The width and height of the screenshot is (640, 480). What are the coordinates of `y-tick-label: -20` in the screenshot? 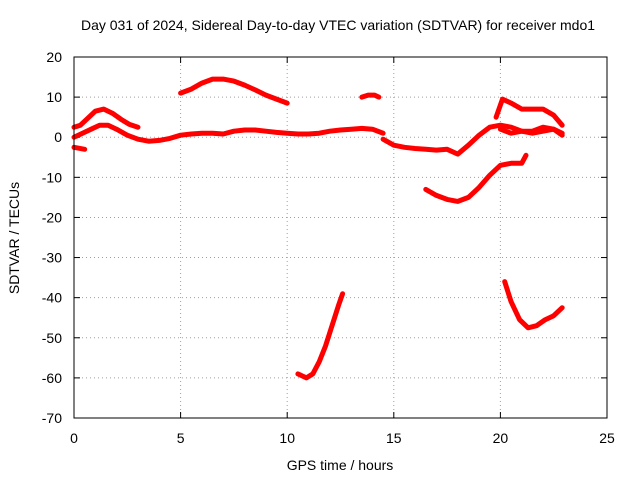 It's located at (52, 217).